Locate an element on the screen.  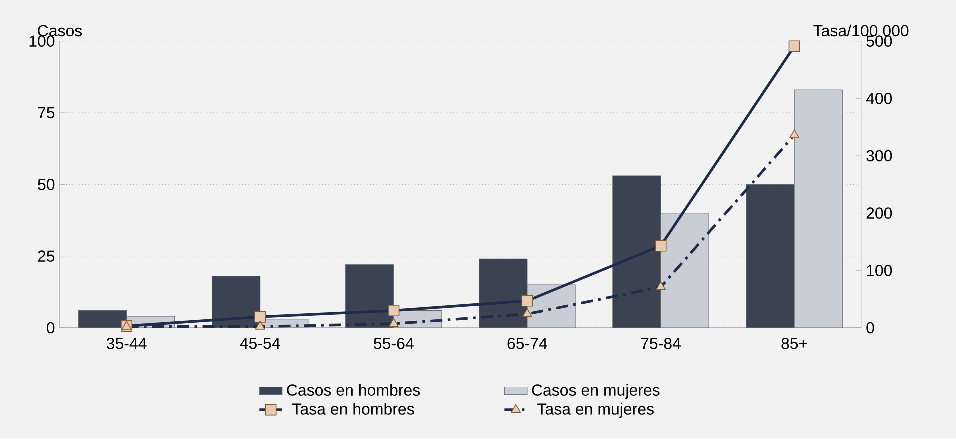
y2-tick-label: 100 is located at coordinates (879, 270).